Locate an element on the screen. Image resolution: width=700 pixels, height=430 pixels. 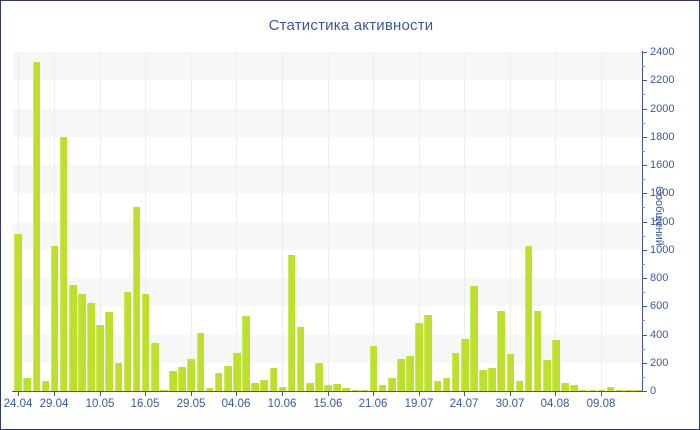
x-axis-tick-label: 29.04 is located at coordinates (54, 404).